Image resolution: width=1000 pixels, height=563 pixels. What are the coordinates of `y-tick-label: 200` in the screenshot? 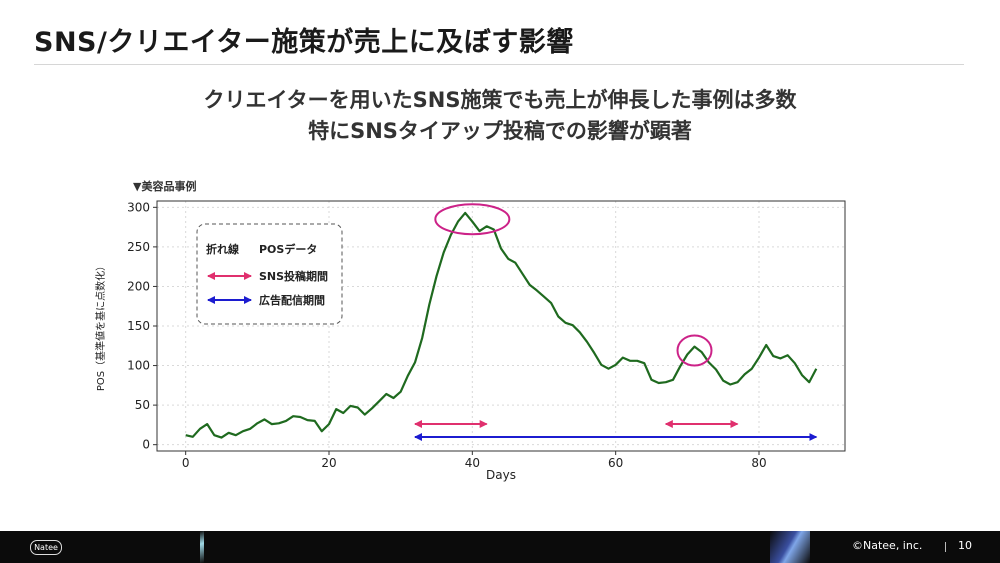 It's located at (138, 286).